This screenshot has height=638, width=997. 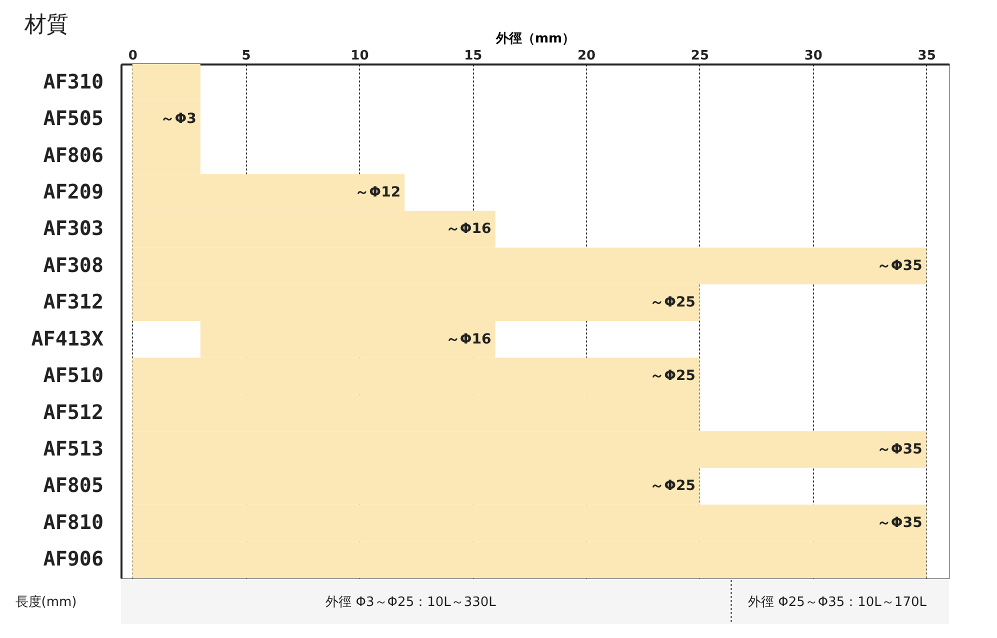 What do you see at coordinates (73, 81) in the screenshot?
I see `y-tick-label: AF310` at bounding box center [73, 81].